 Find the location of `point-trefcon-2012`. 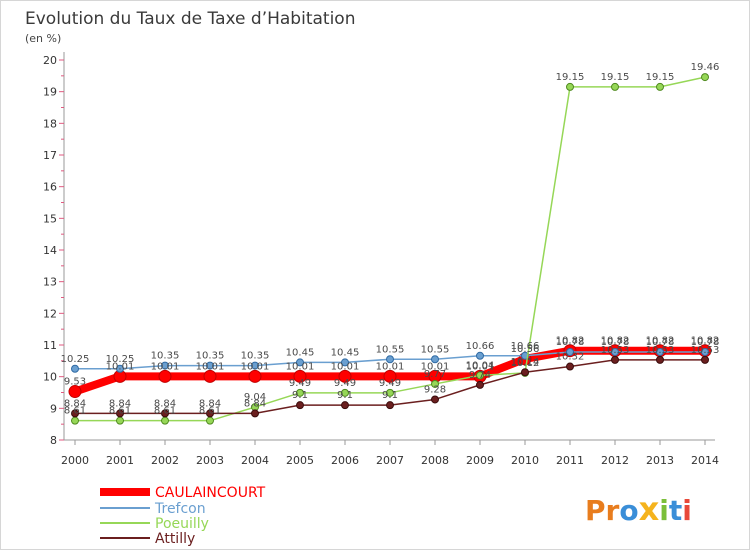

point-trefcon-2012 is located at coordinates (615, 351).